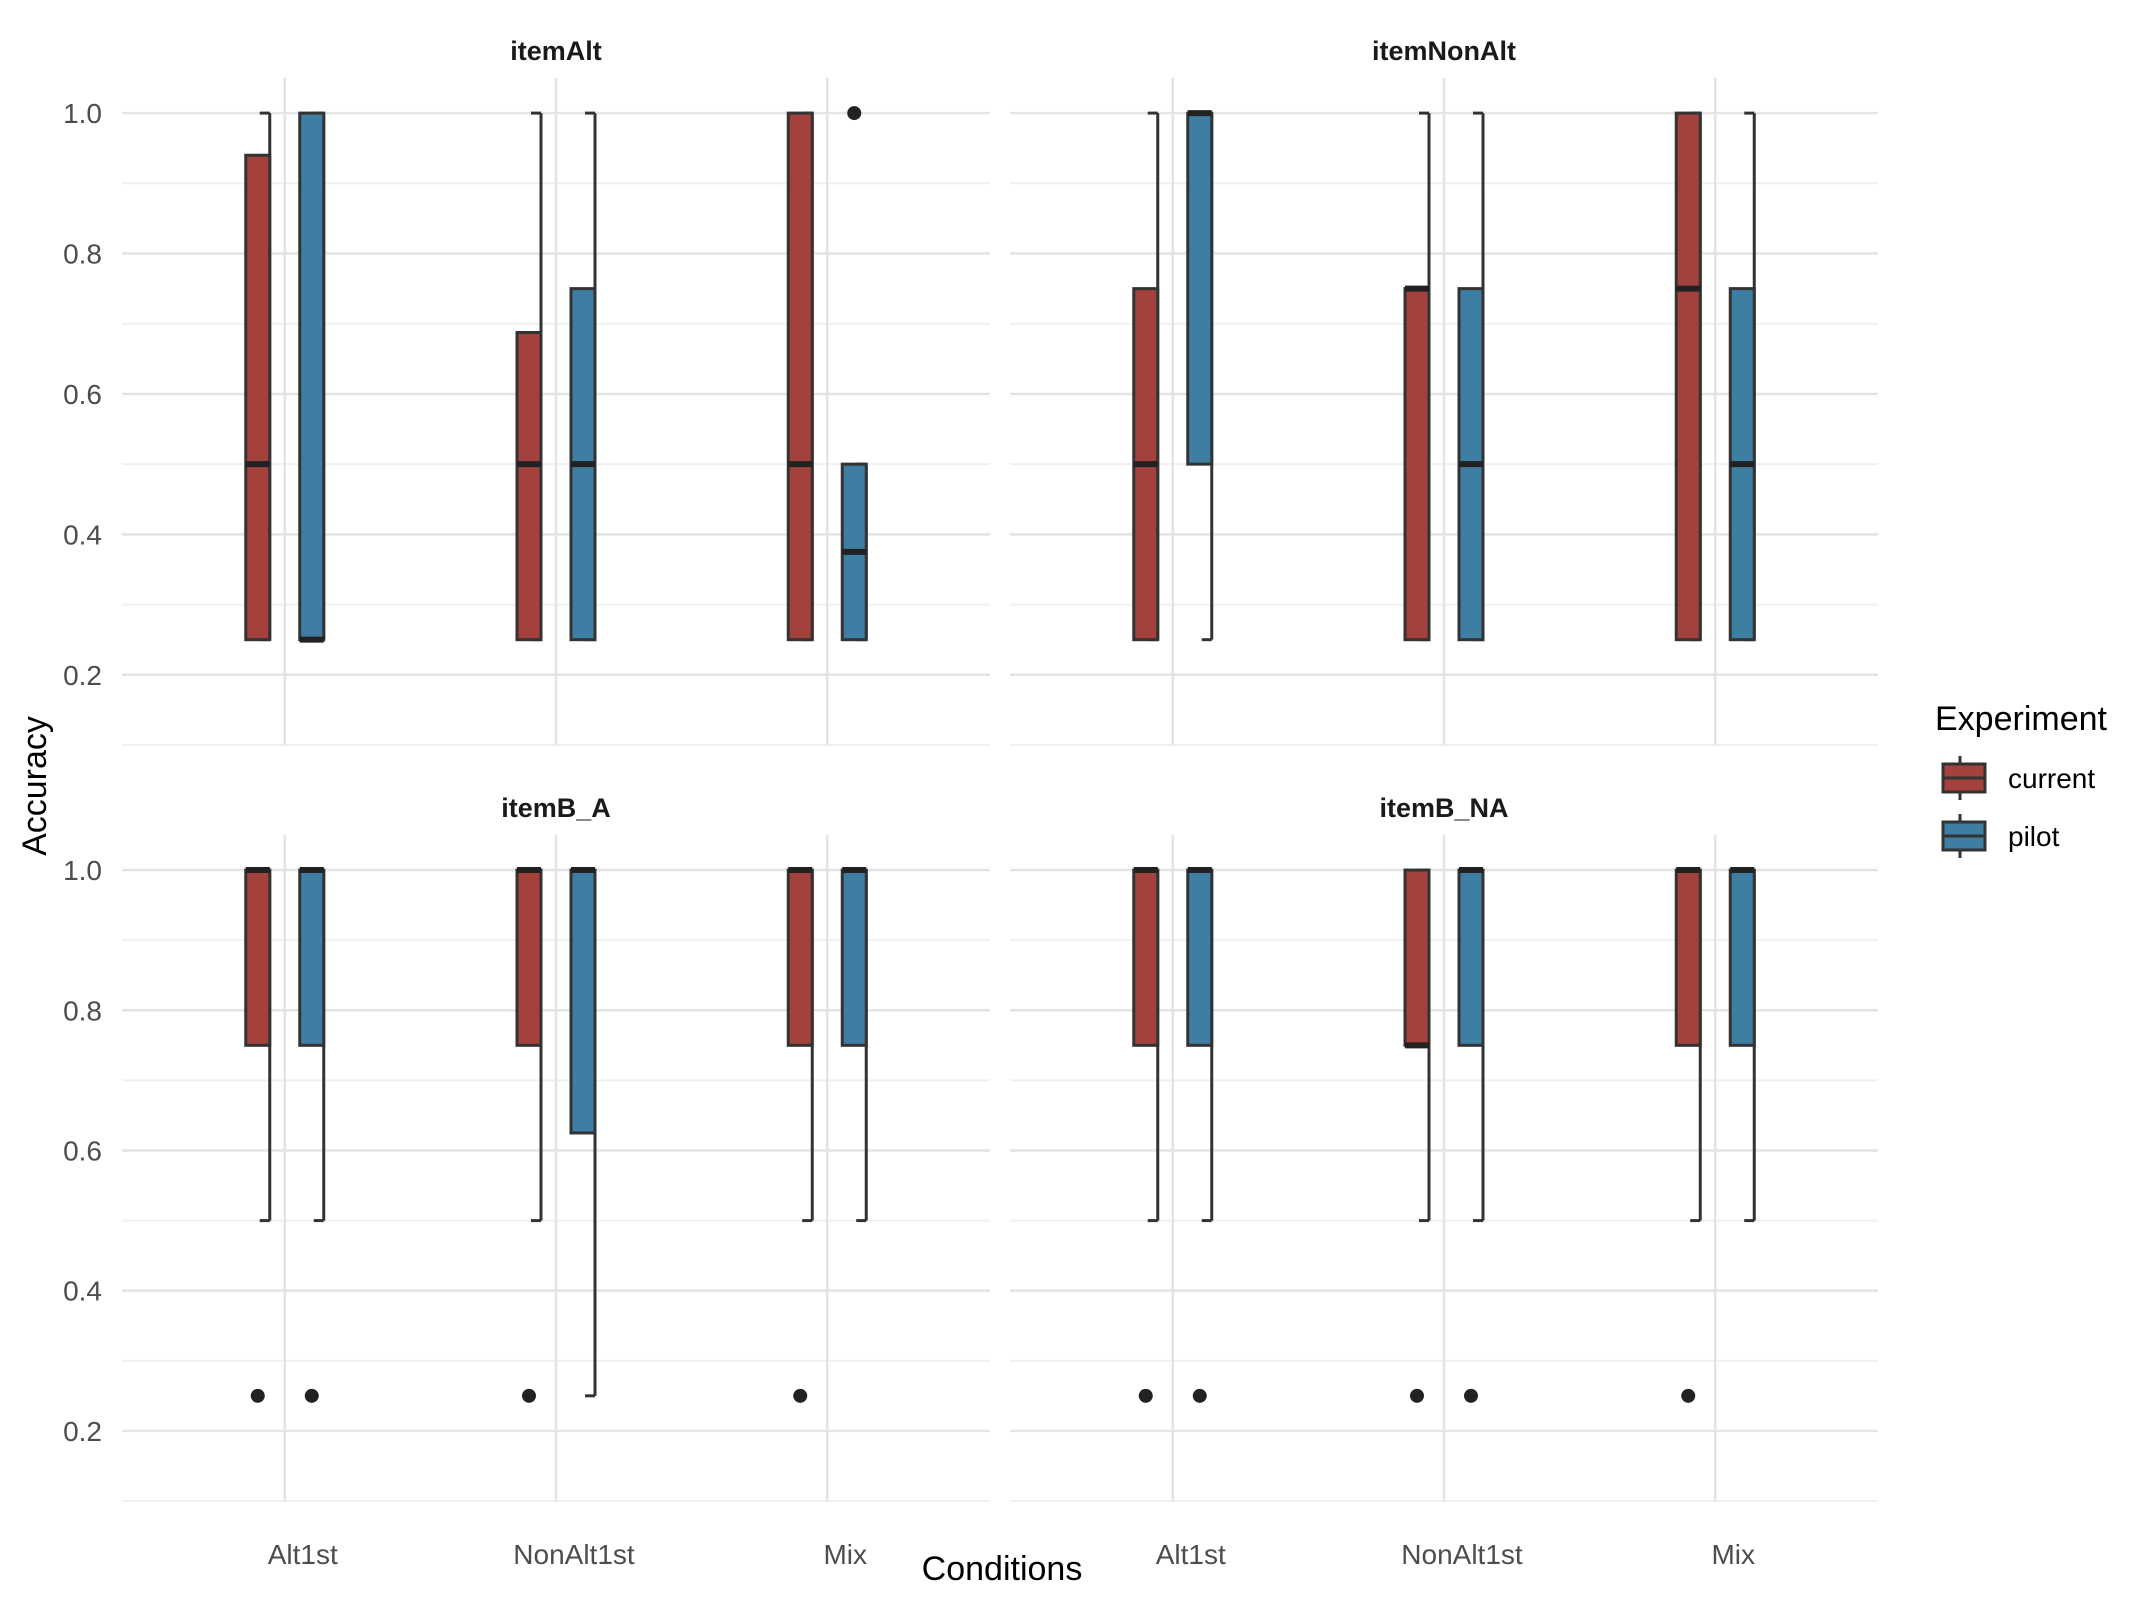 The height and width of the screenshot is (1604, 2145). Describe the element at coordinates (2000, 836) in the screenshot. I see `legend-item-pilot: pilot` at that location.